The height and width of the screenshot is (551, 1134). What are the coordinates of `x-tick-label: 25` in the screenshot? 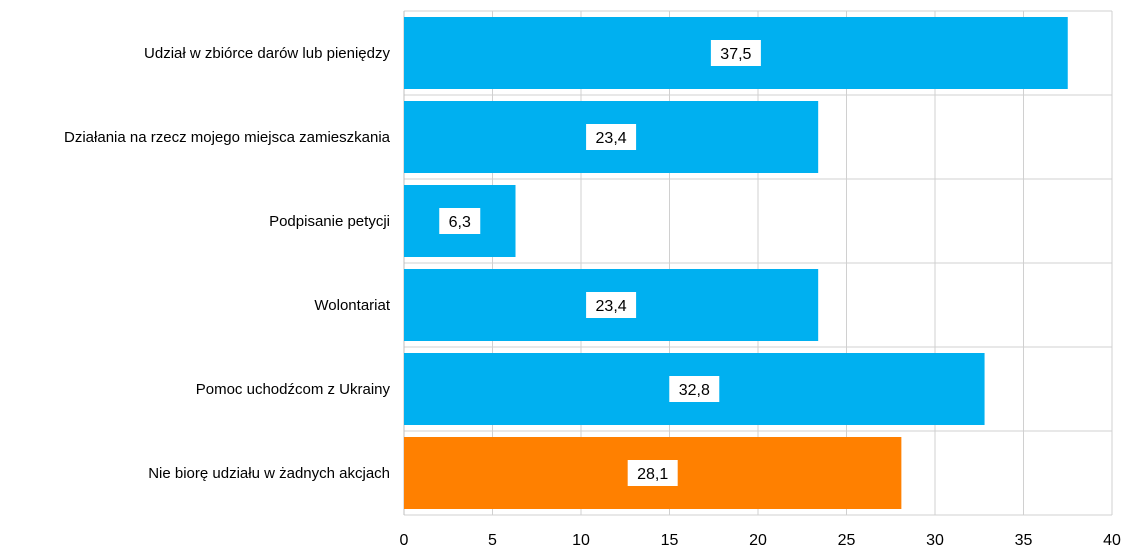 It's located at (847, 540).